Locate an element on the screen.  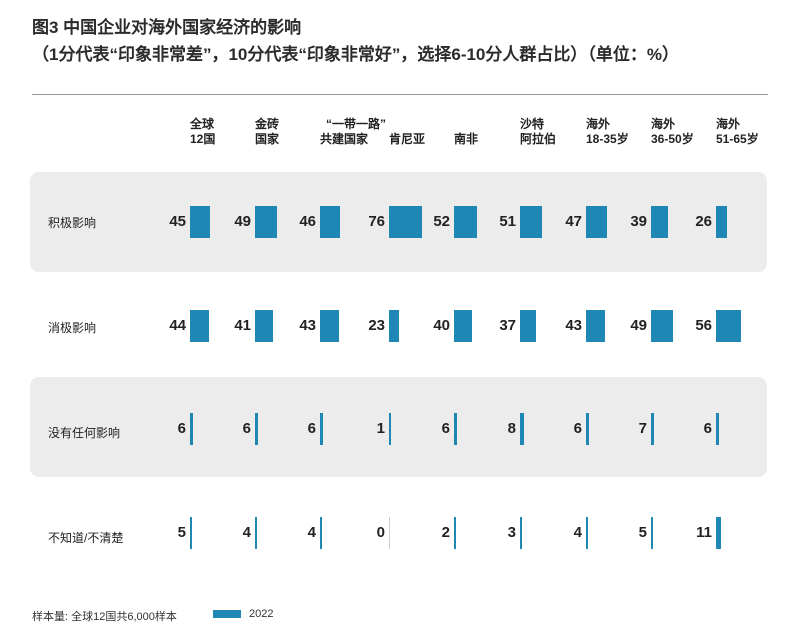
value-label: 41 is located at coordinates (242, 325).